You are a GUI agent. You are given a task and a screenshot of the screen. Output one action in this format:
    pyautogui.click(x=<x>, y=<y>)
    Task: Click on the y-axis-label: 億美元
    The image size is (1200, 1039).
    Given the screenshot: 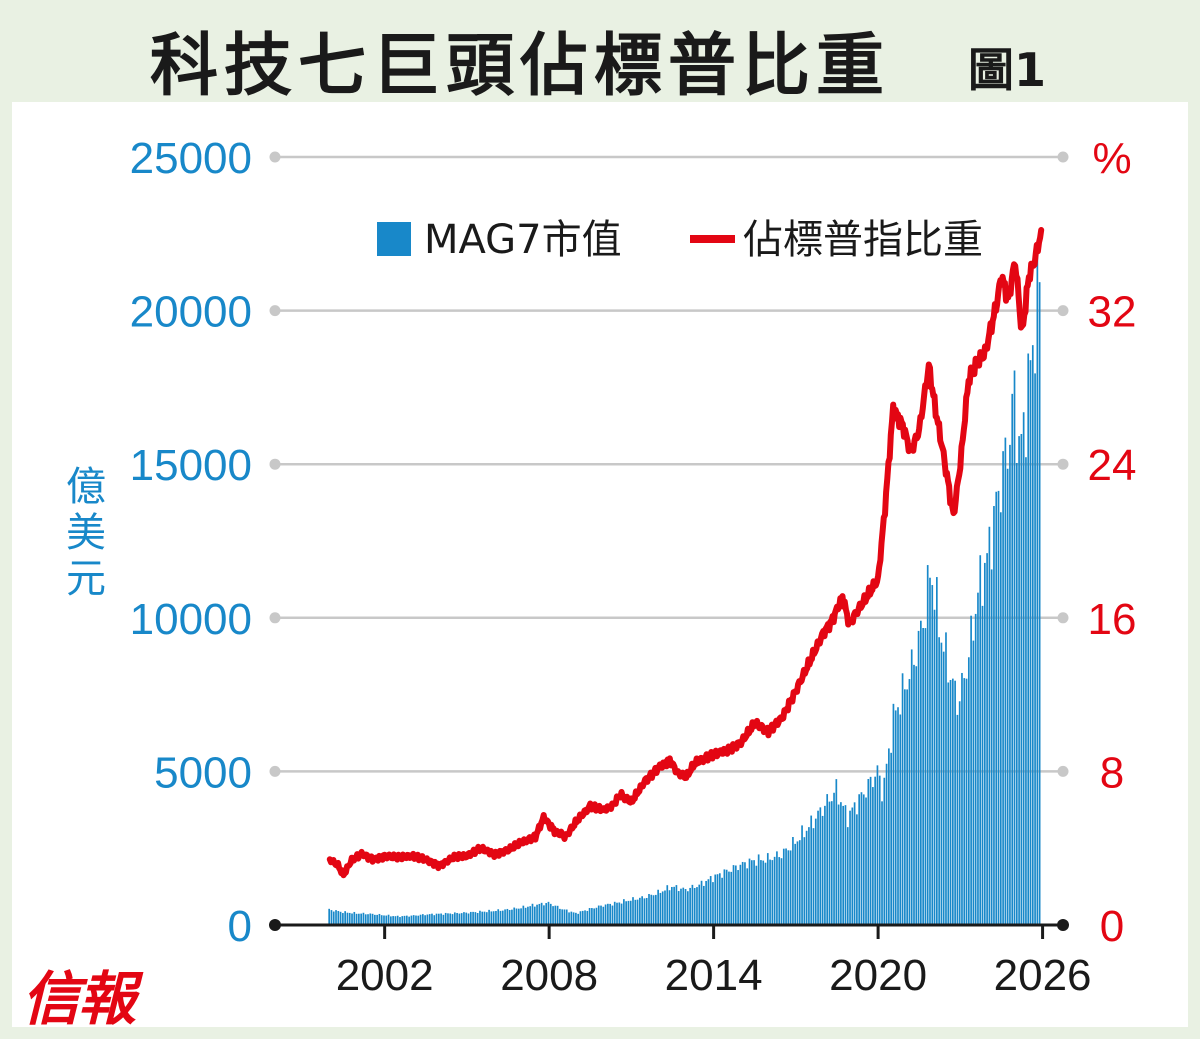 What is the action you would take?
    pyautogui.click(x=86, y=533)
    